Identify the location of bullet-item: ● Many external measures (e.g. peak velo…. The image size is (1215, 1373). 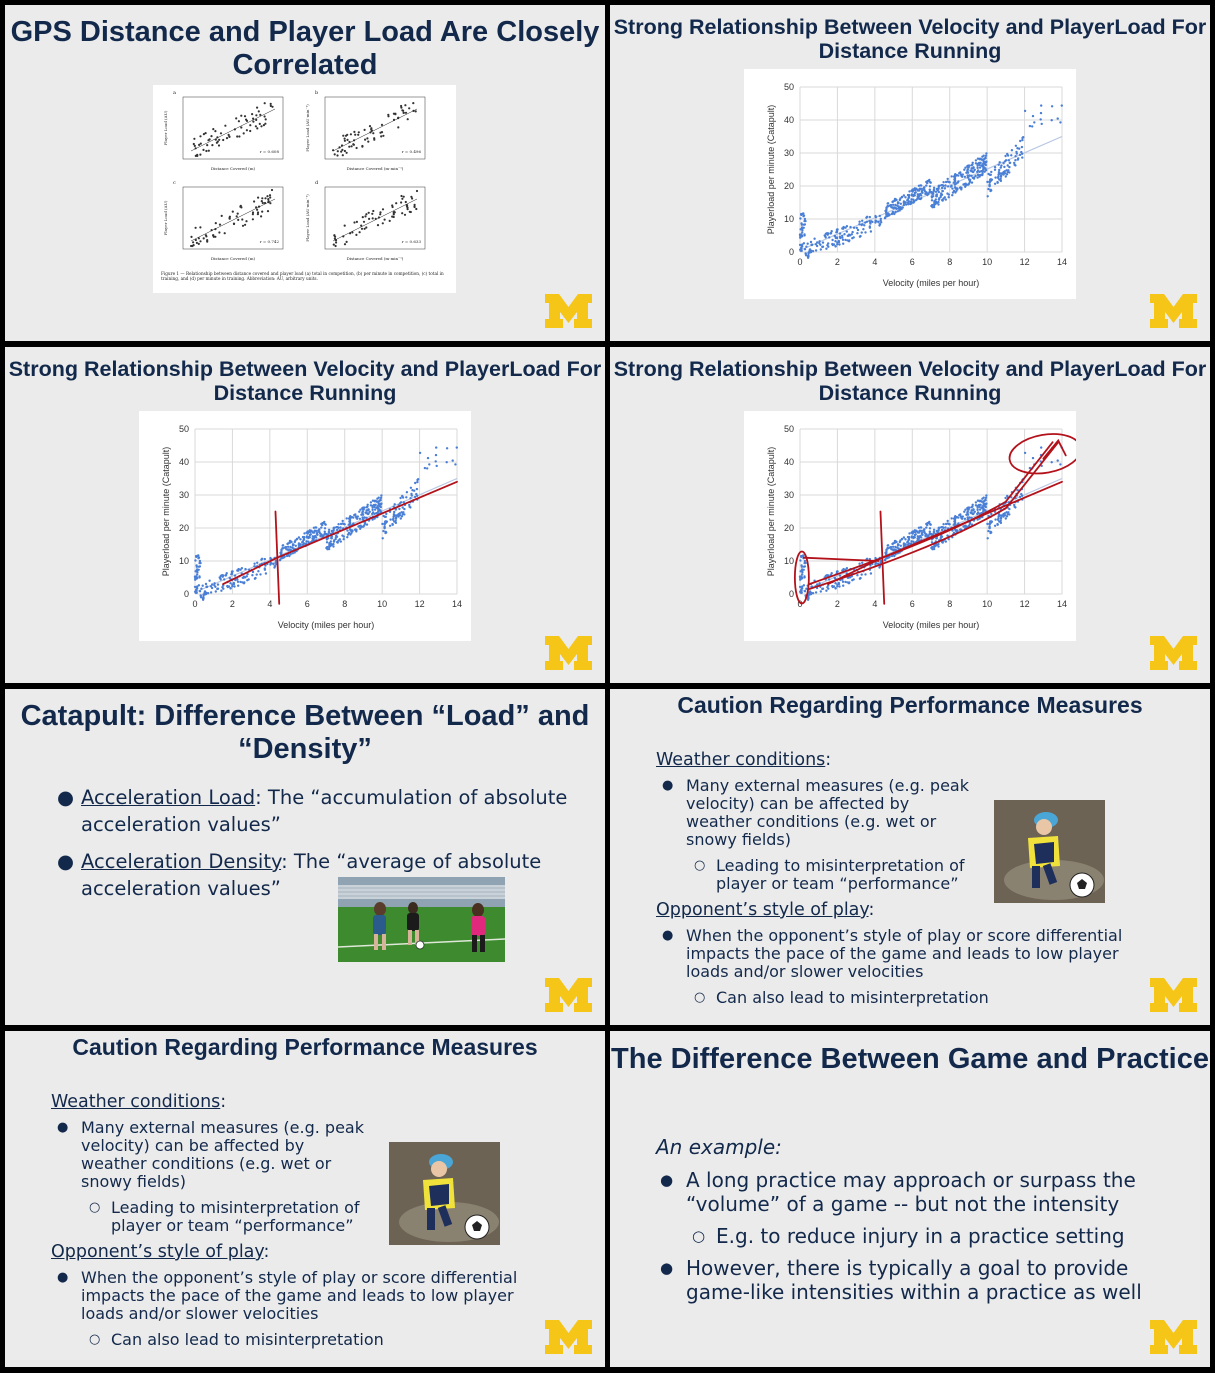
(819, 813).